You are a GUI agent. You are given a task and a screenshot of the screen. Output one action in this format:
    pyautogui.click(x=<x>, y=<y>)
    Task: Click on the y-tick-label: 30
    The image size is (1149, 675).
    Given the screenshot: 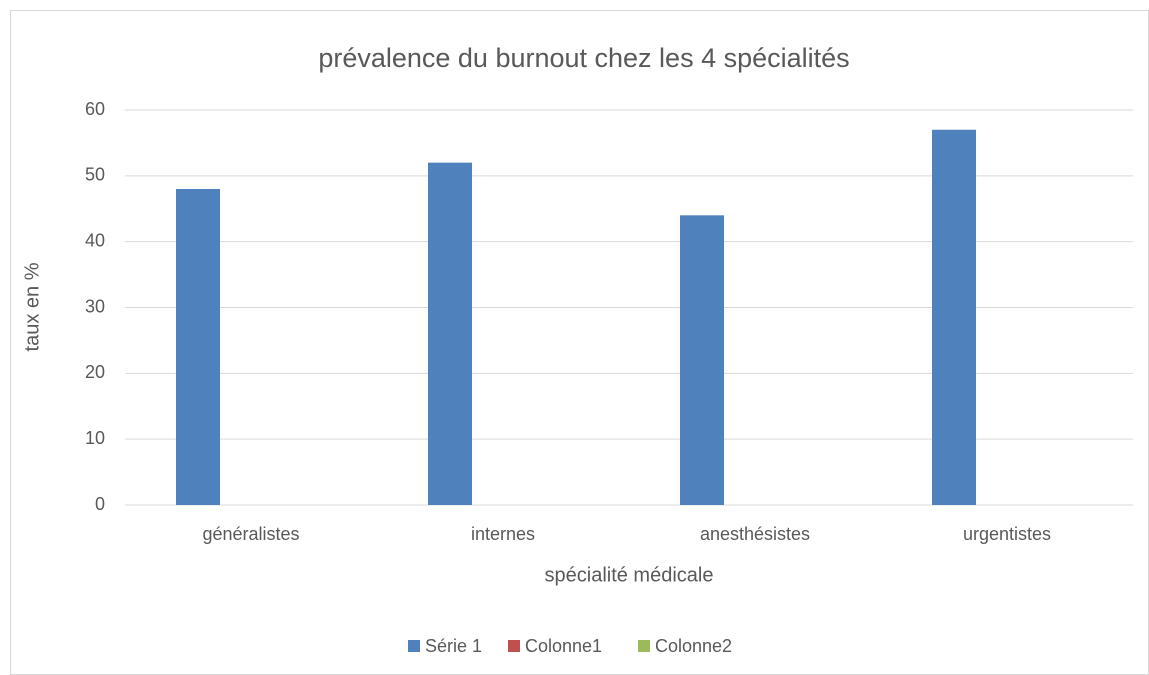 What is the action you would take?
    pyautogui.click(x=95, y=306)
    